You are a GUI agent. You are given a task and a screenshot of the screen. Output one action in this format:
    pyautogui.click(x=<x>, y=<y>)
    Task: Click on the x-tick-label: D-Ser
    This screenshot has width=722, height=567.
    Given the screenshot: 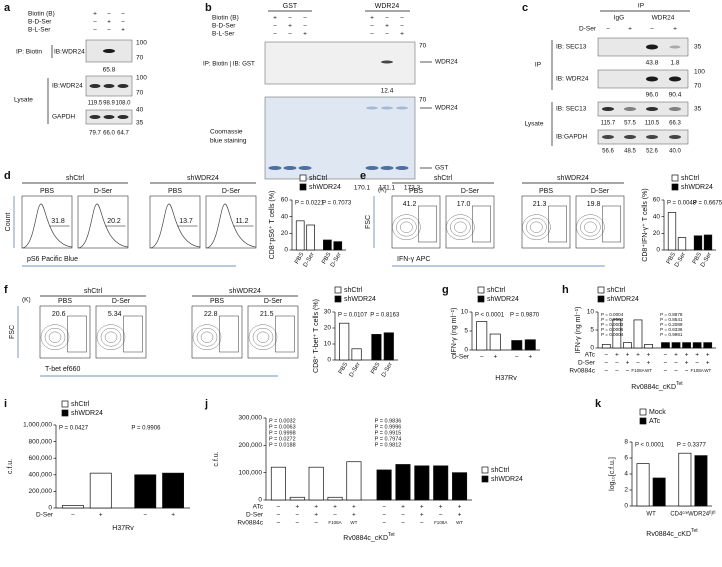 What is the action you would take?
    pyautogui.click(x=336, y=260)
    